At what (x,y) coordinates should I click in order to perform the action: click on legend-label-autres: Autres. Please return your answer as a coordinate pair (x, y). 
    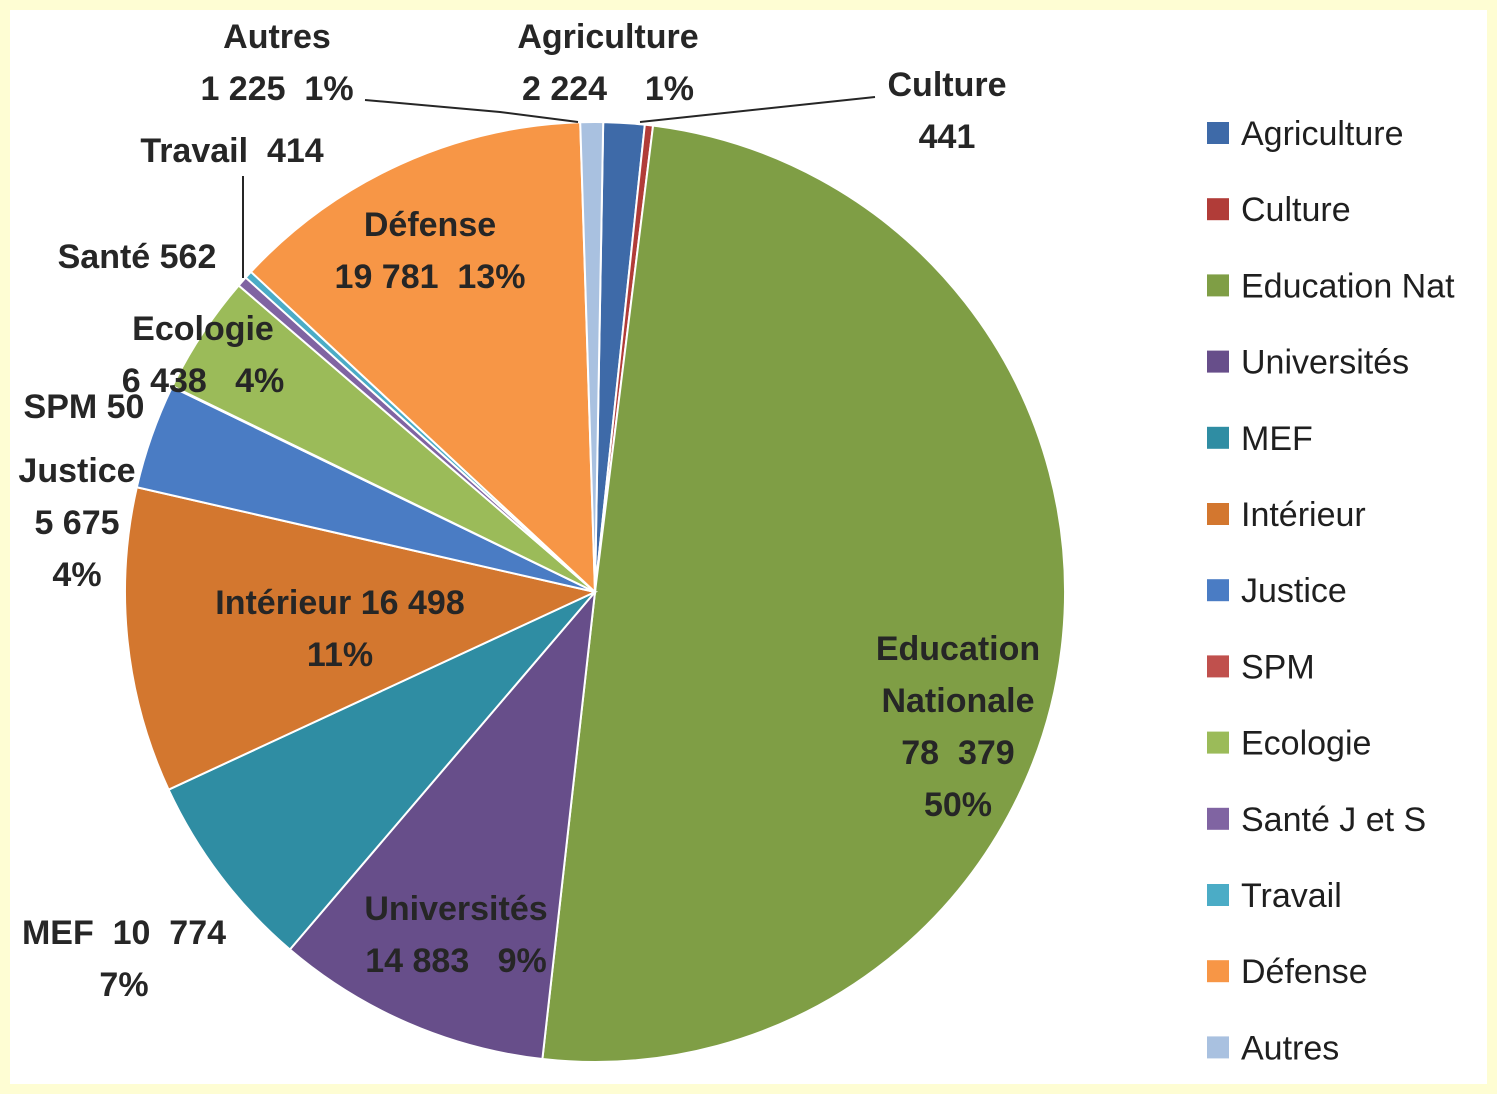
    Looking at the image, I should click on (1290, 1048).